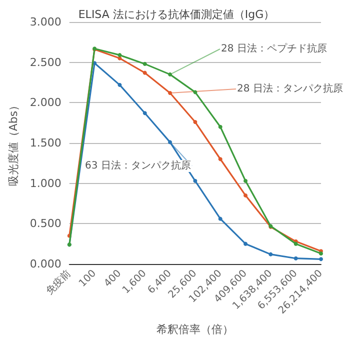  Describe the element at coordinates (195, 329) in the screenshot. I see `x-axis-title: 希釈倍率（倍）` at that location.